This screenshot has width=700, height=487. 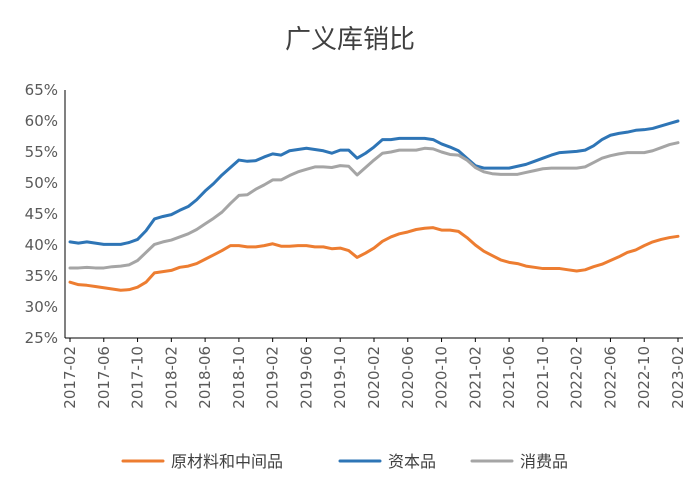 I want to click on x-tick-label: 2023-02, so click(x=678, y=377).